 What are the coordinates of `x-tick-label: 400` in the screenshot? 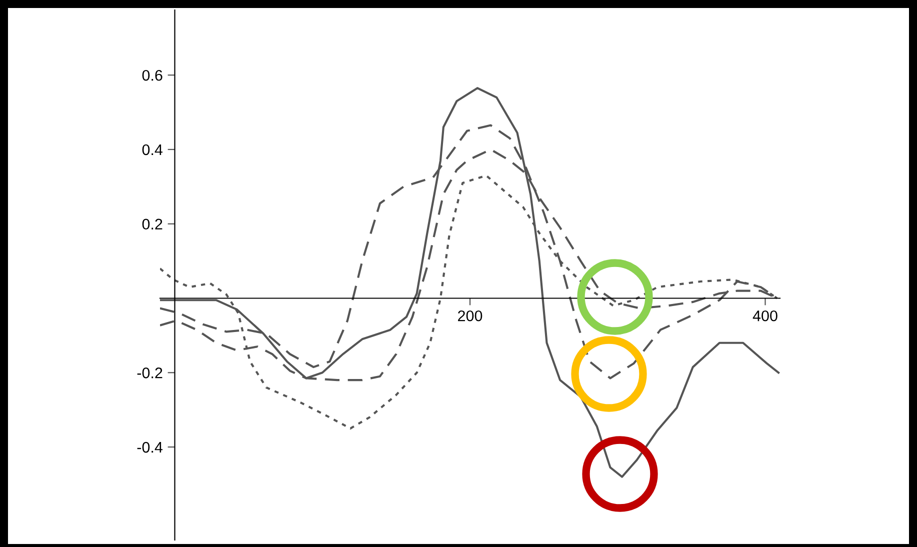 It's located at (765, 316).